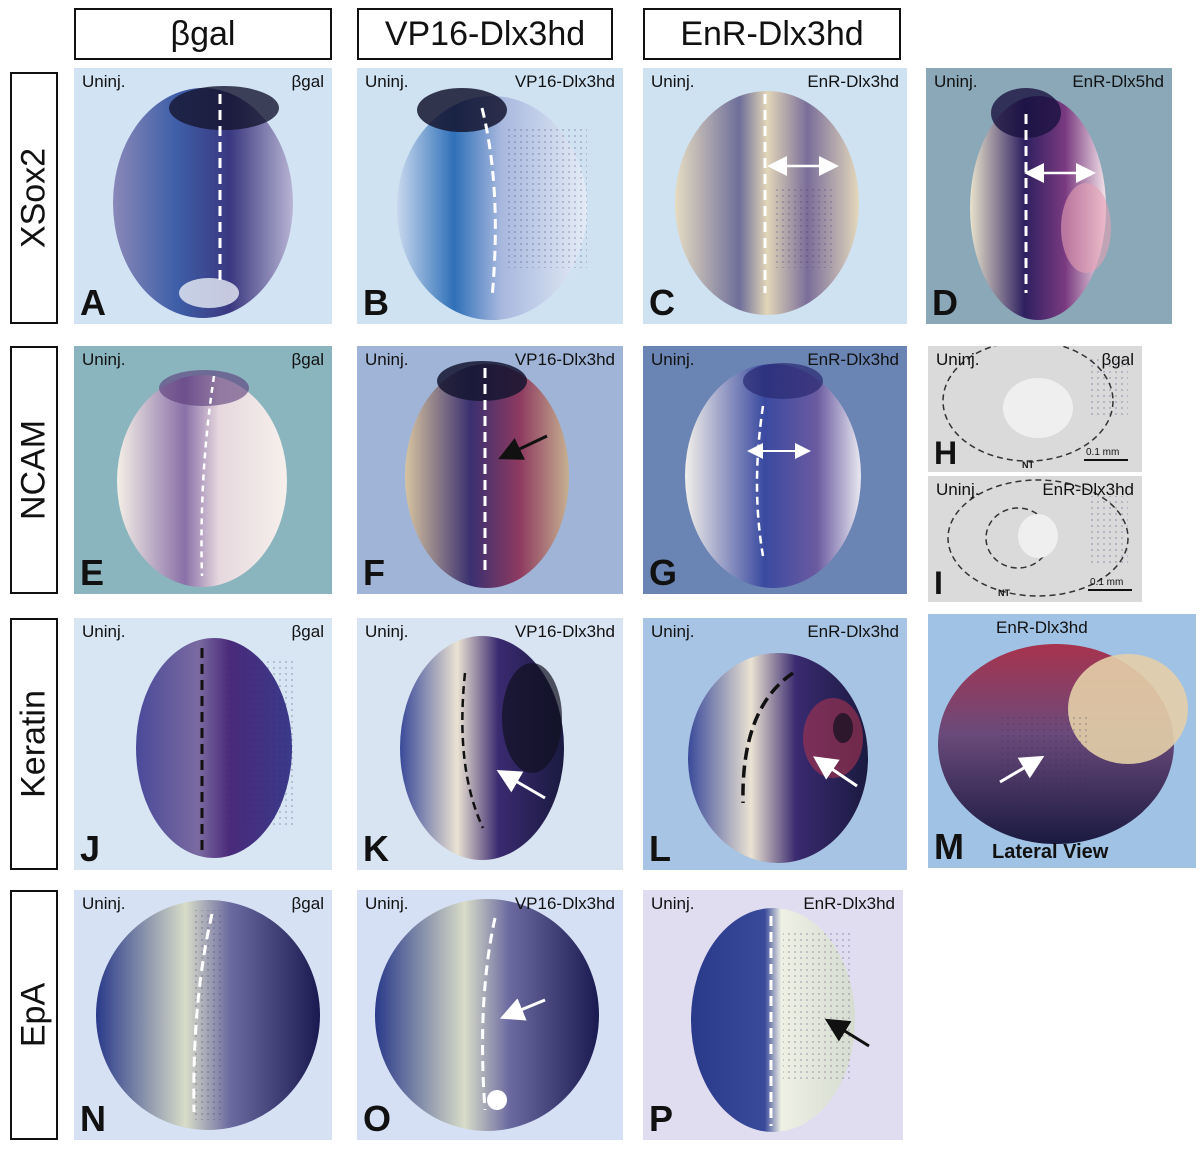 This screenshot has width=1203, height=1151. I want to click on panel-letter-l: L, so click(660, 848).